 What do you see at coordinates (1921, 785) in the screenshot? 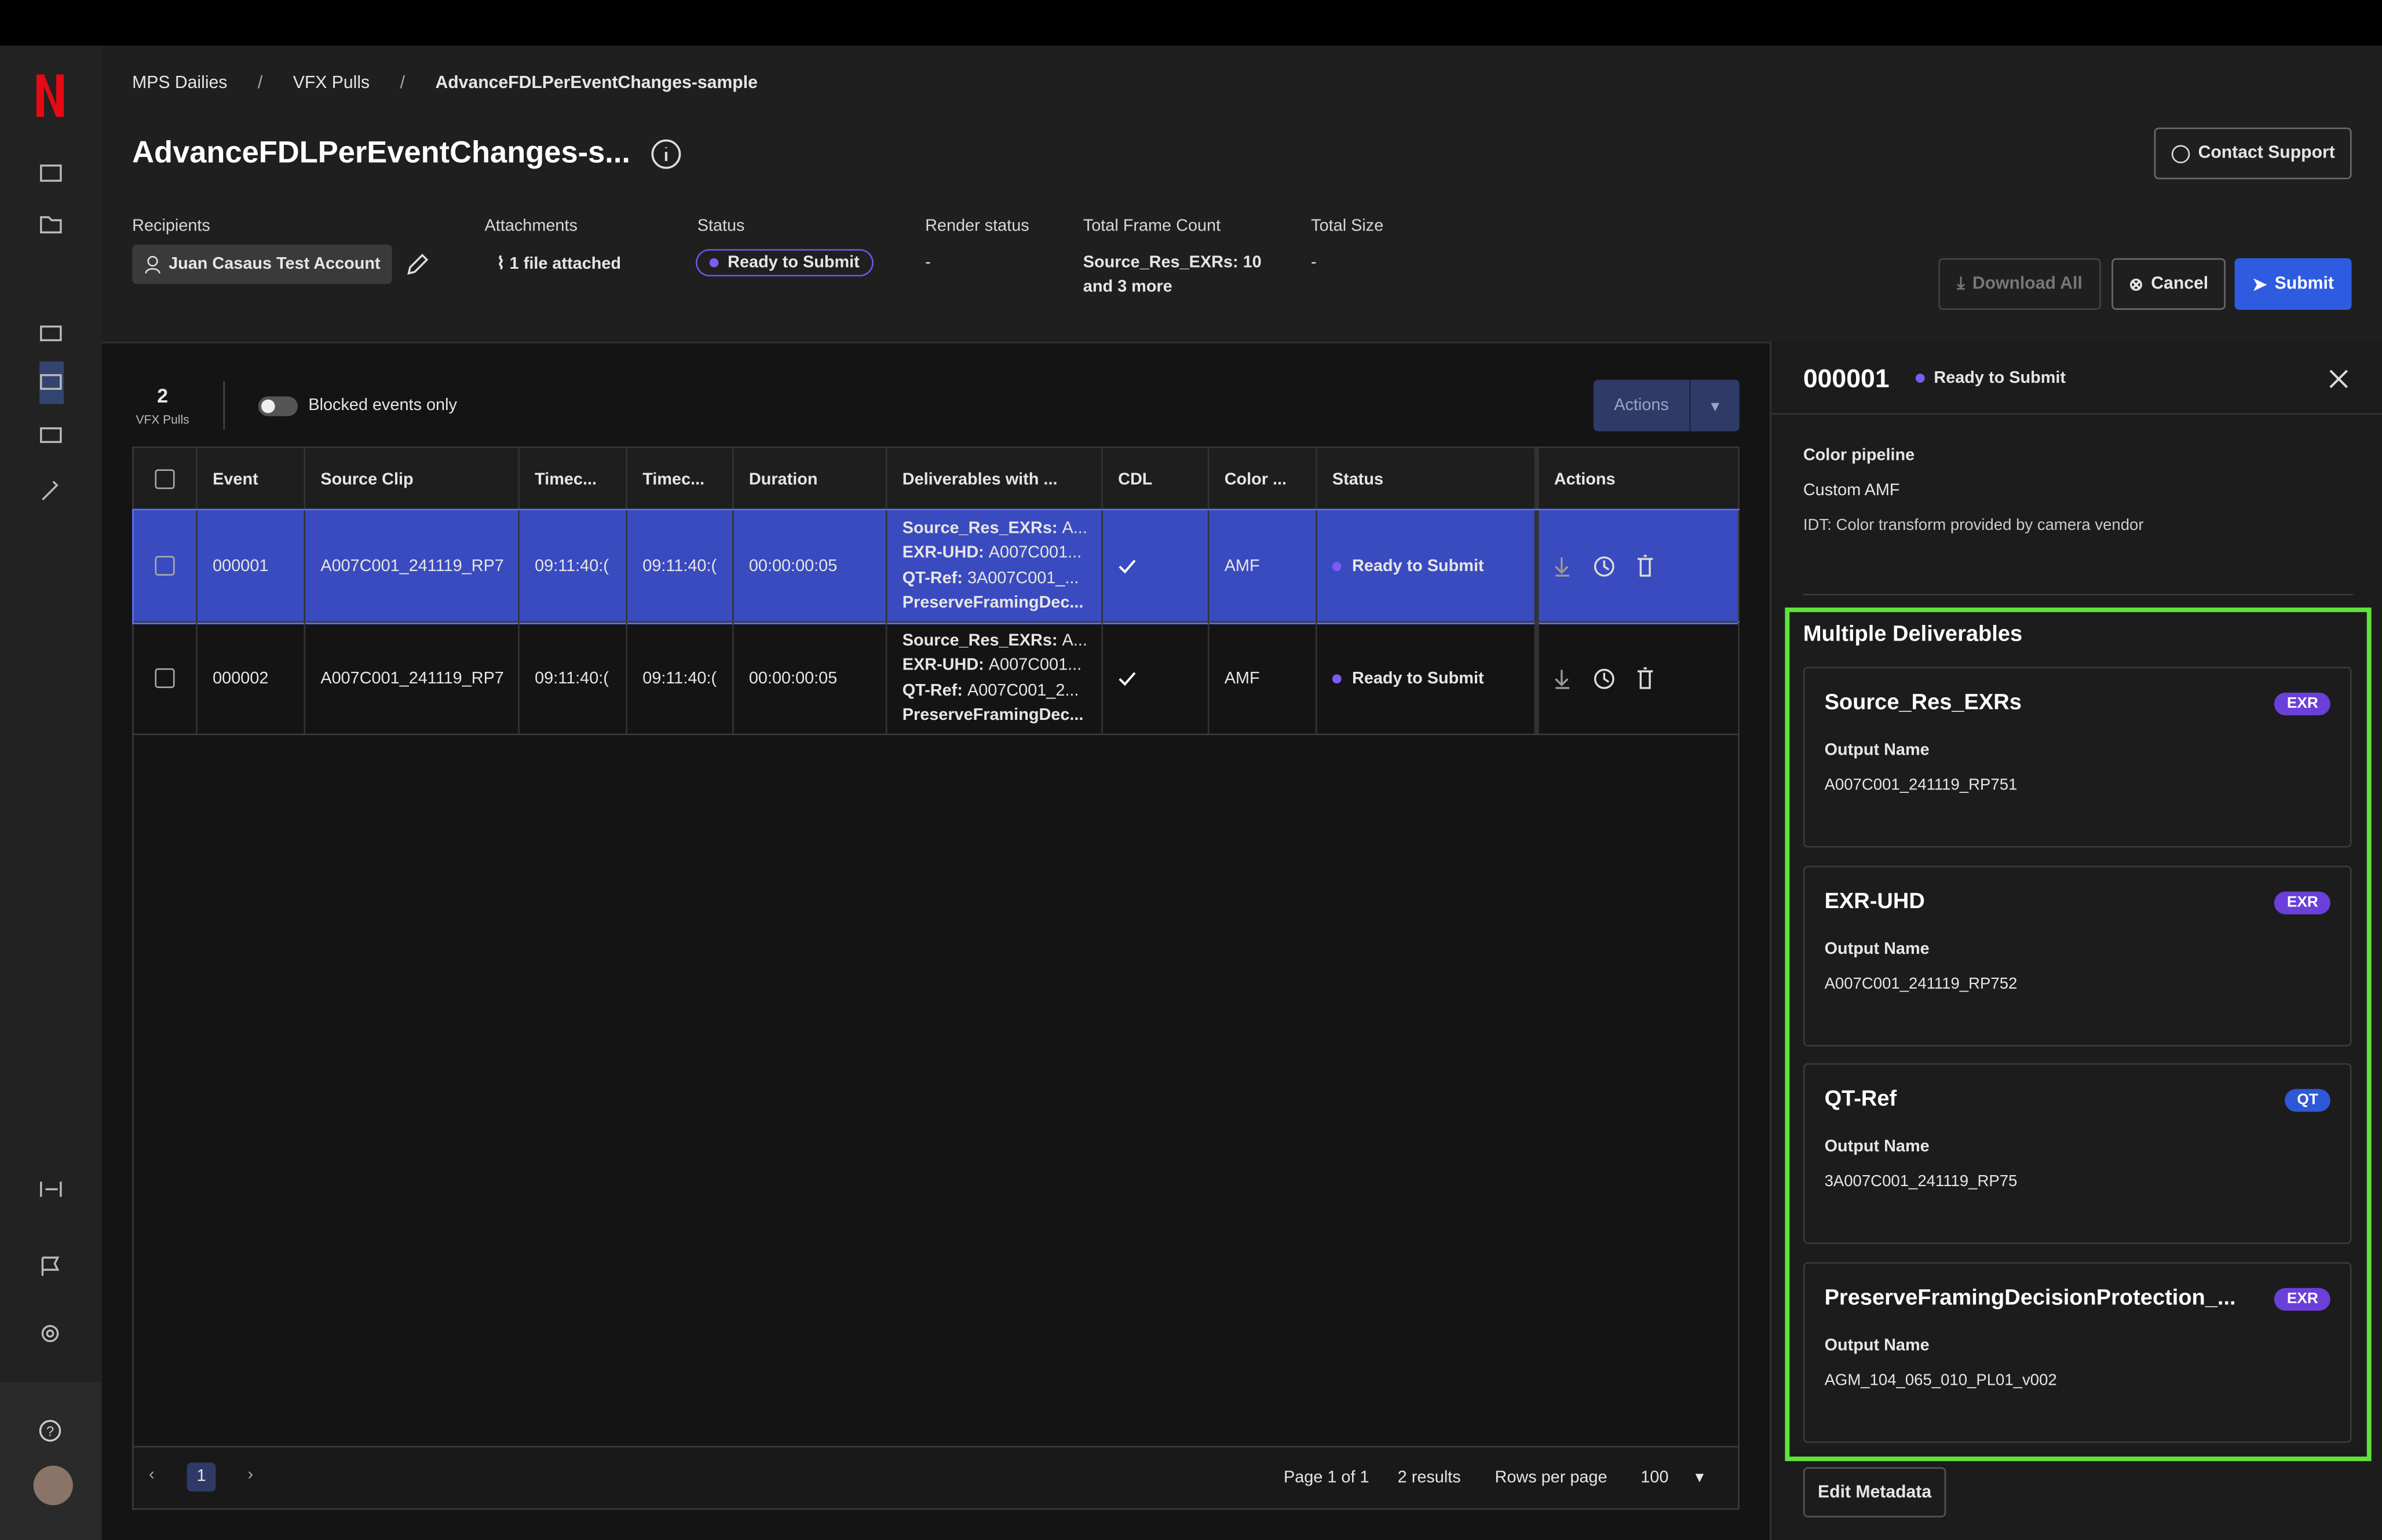
I see `output-name: A007C001_241119_RP751` at bounding box center [1921, 785].